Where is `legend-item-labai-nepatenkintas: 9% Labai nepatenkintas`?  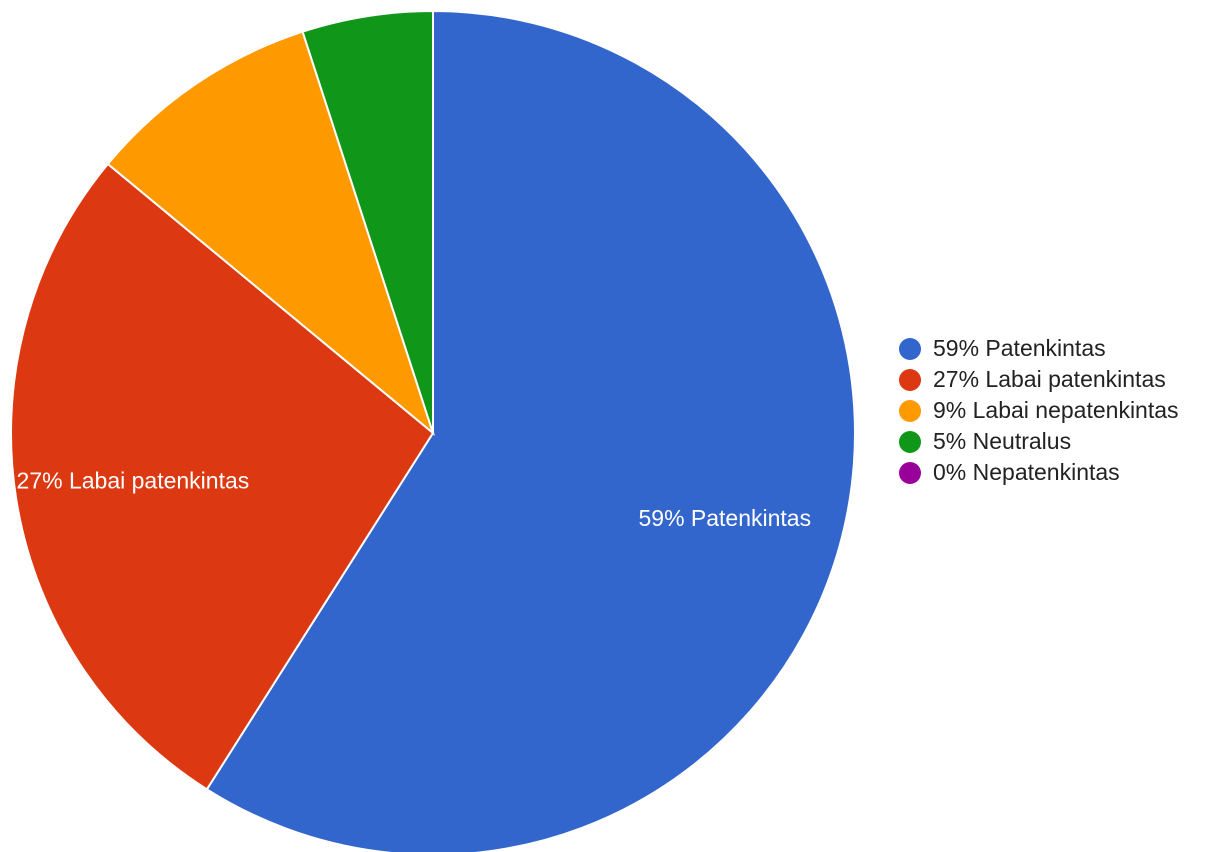 legend-item-labai-nepatenkintas: 9% Labai nepatenkintas is located at coordinates (1039, 410).